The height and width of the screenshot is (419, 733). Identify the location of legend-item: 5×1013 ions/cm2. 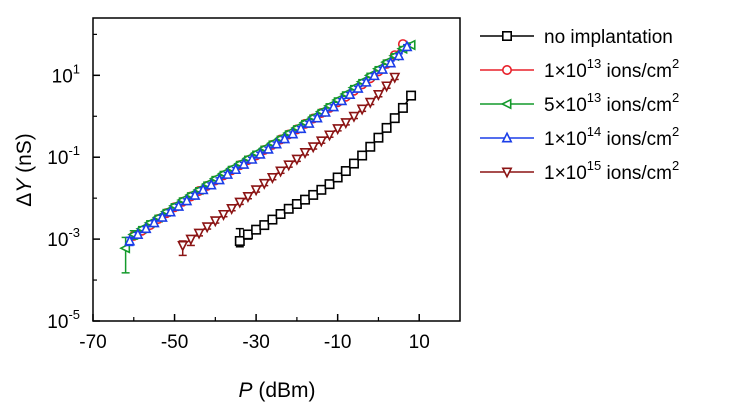
(579, 103).